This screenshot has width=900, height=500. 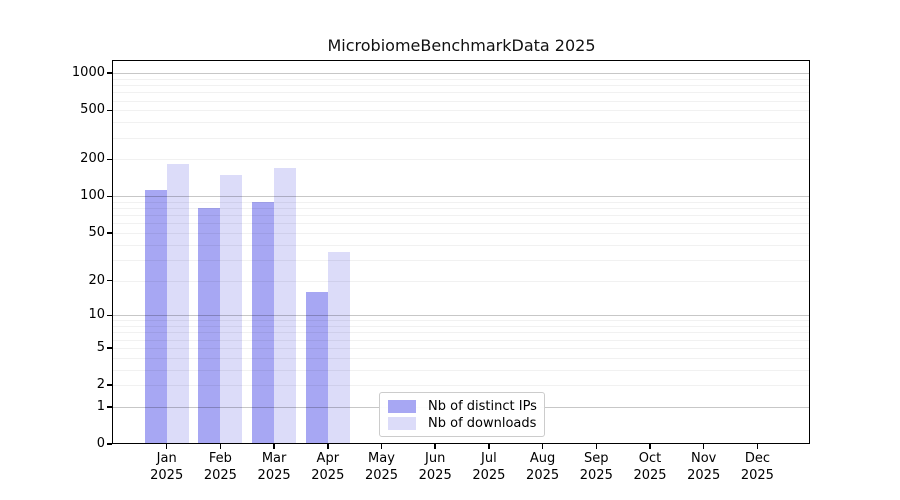 What do you see at coordinates (92, 159) in the screenshot?
I see `y-axis-tick-label: 200` at bounding box center [92, 159].